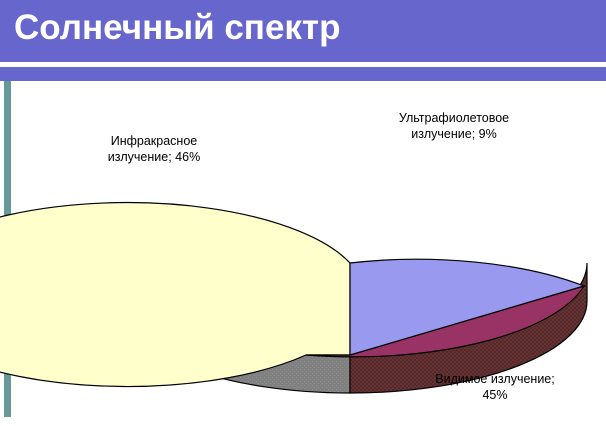 The width and height of the screenshot is (606, 426). I want to click on pie-label-ultraviolet-line2: излучение; 9%, so click(454, 134).